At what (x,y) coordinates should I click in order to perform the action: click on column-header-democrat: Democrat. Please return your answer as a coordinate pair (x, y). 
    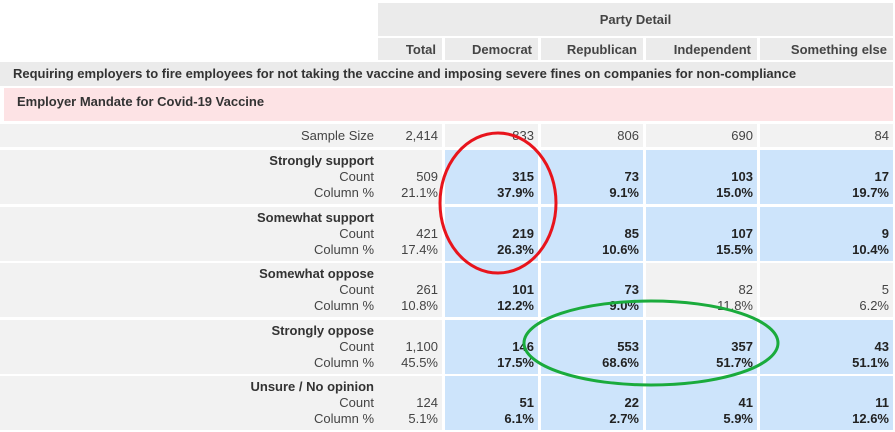
    Looking at the image, I should click on (491, 49).